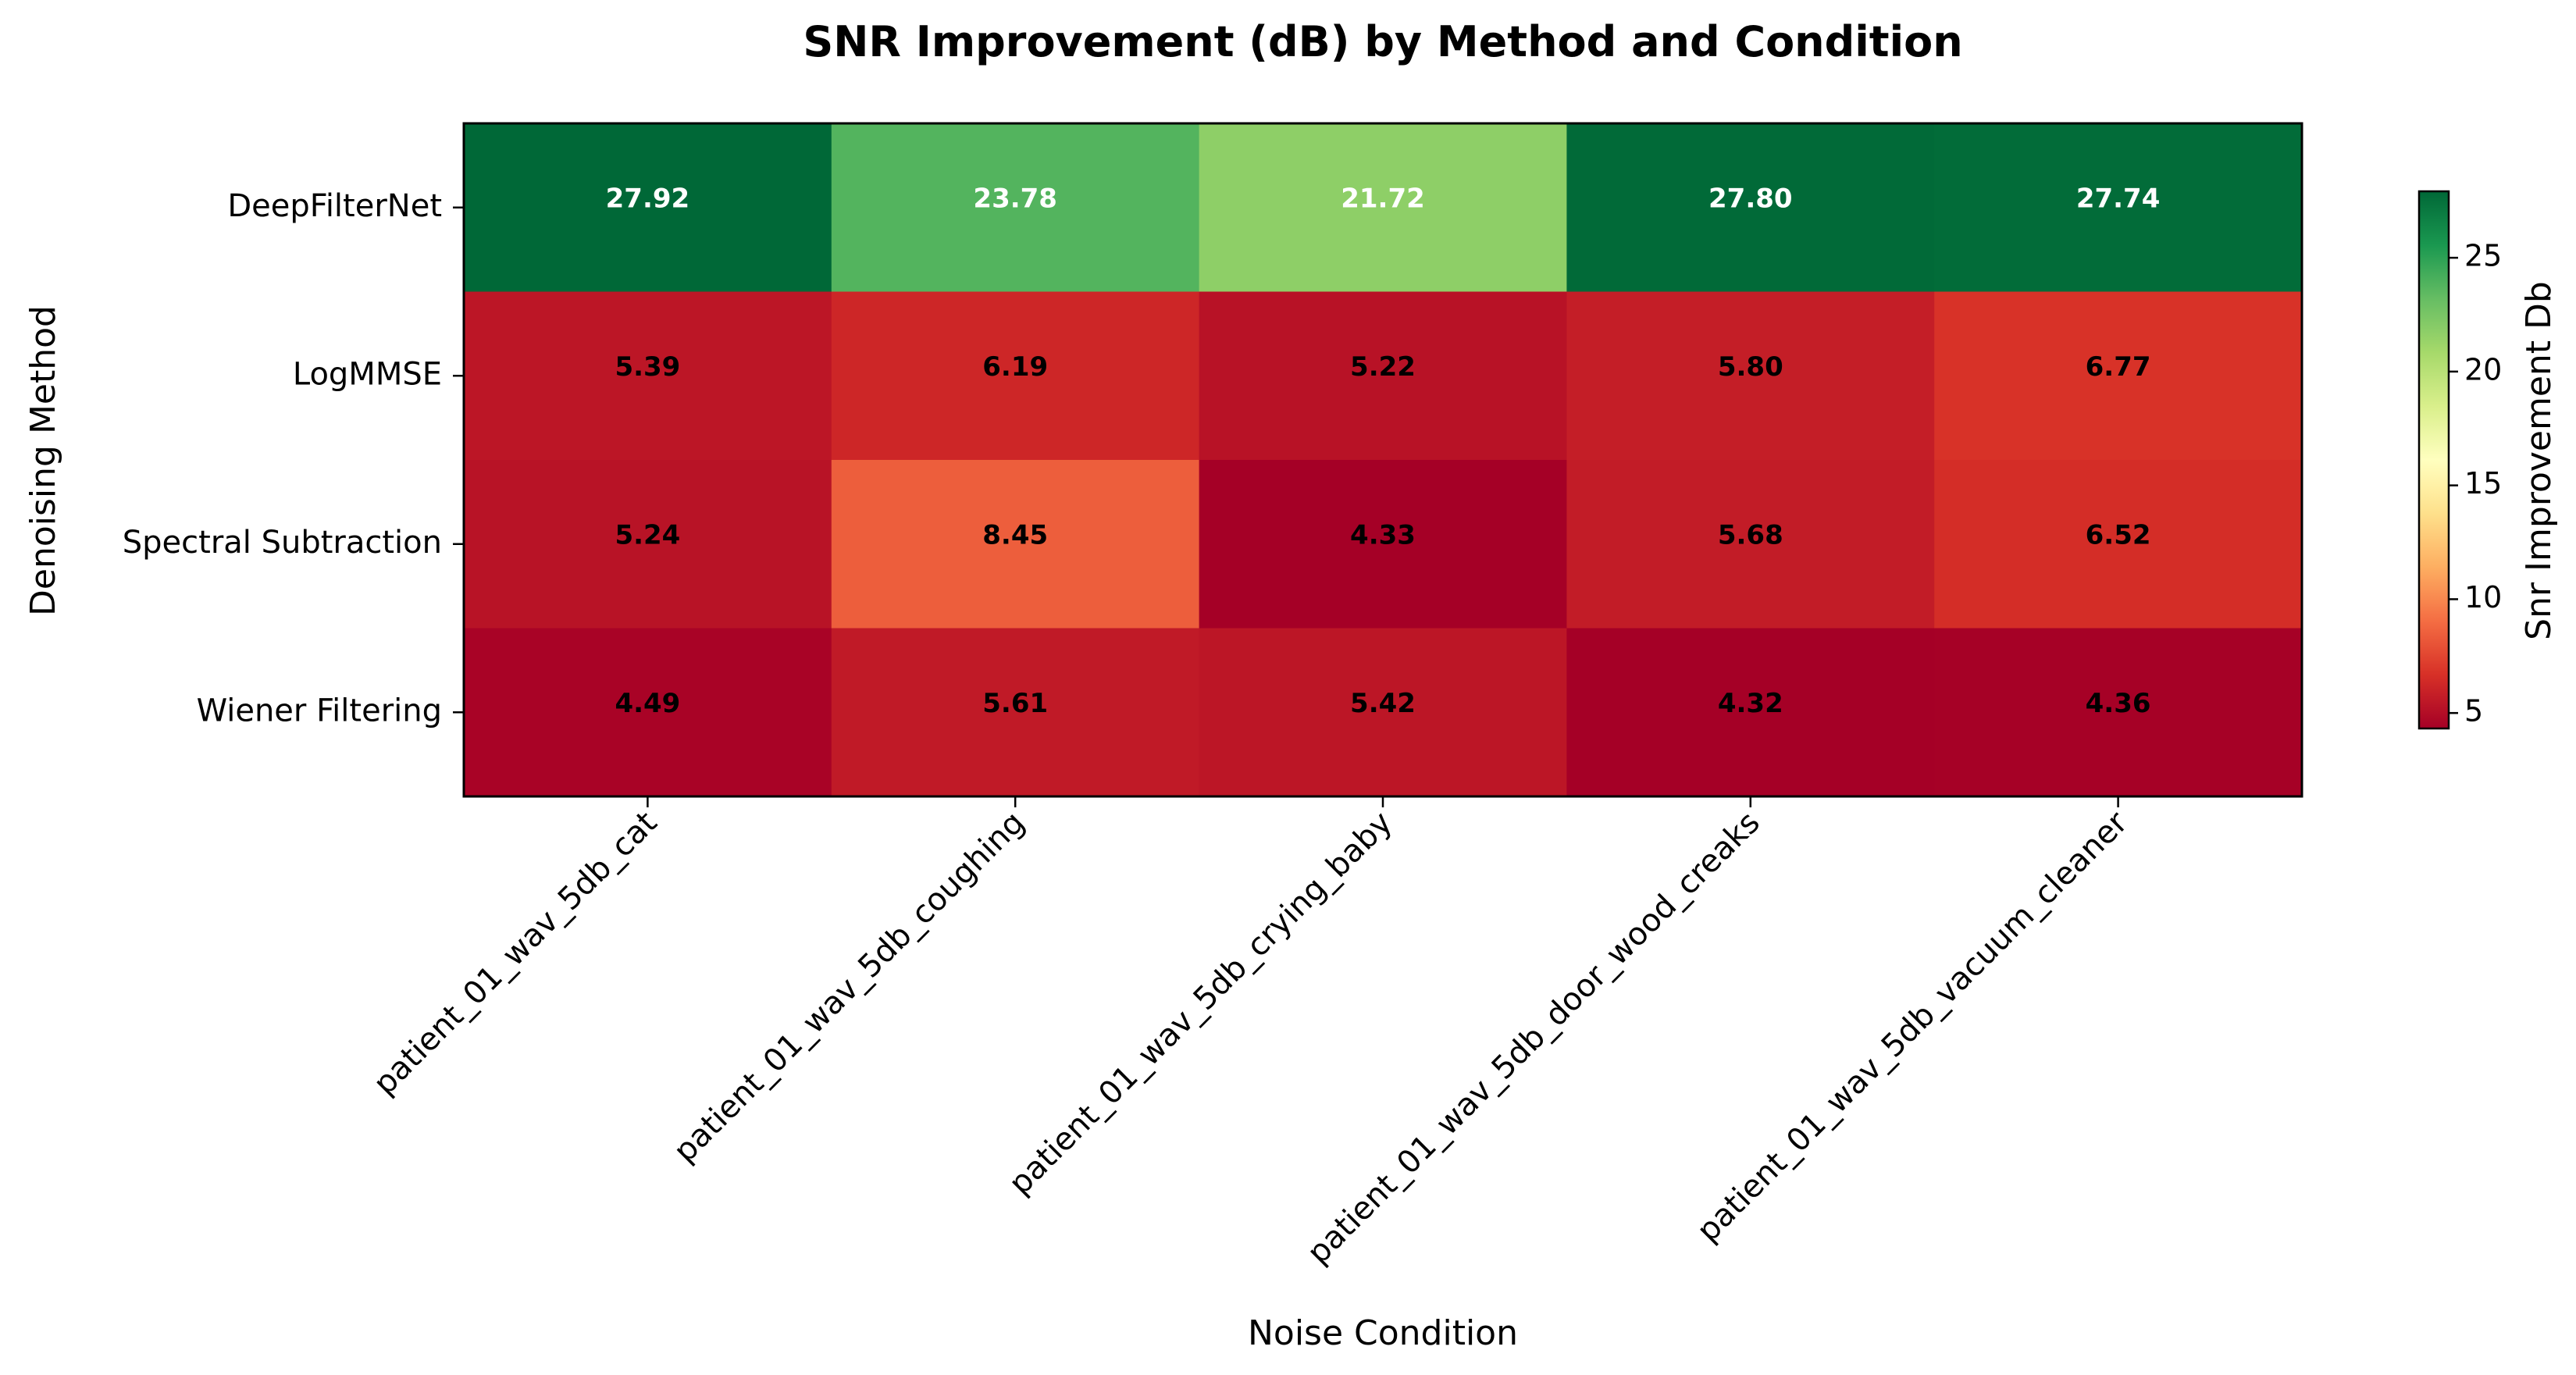  What do you see at coordinates (367, 374) in the screenshot?
I see `y-tick-label: LogMMSE` at bounding box center [367, 374].